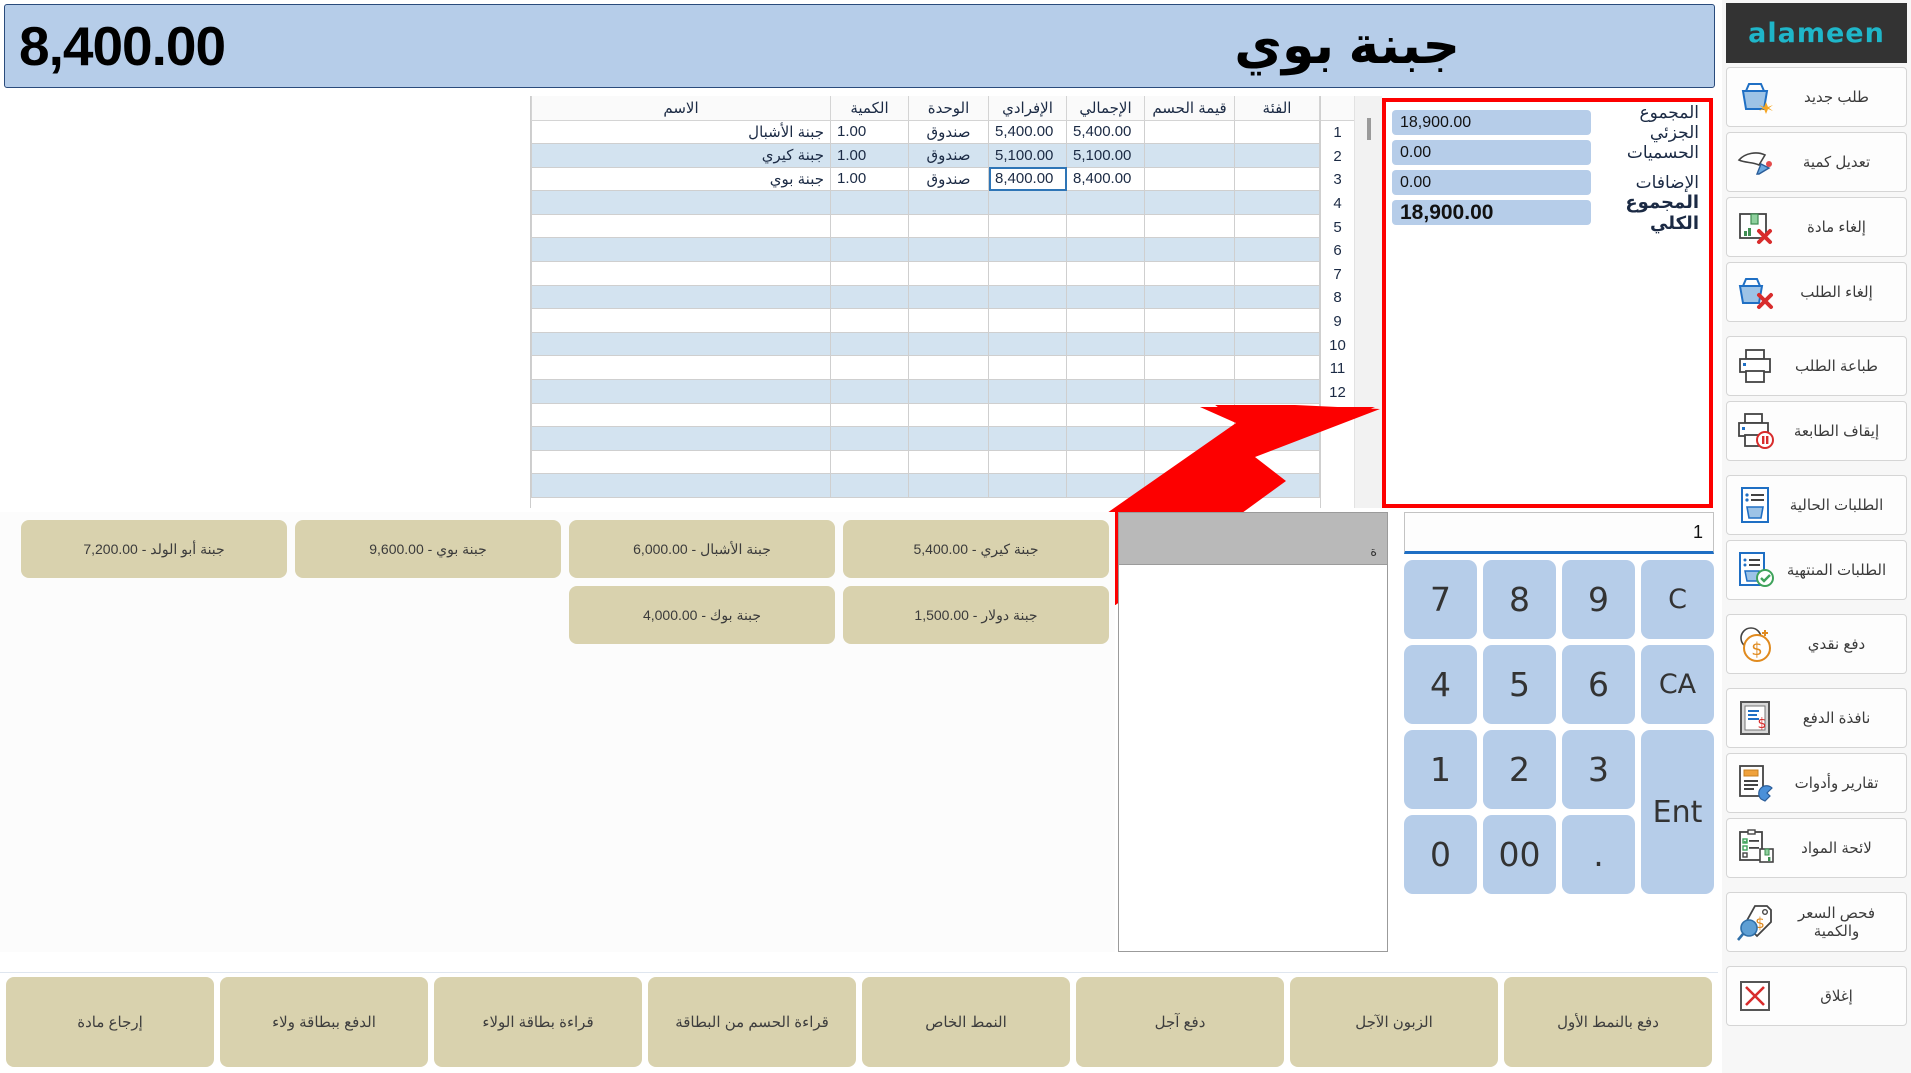 Image resolution: width=1911 pixels, height=1073 pixels. I want to click on sidebar-item-11: تقارير وأدوات, so click(1816, 783).